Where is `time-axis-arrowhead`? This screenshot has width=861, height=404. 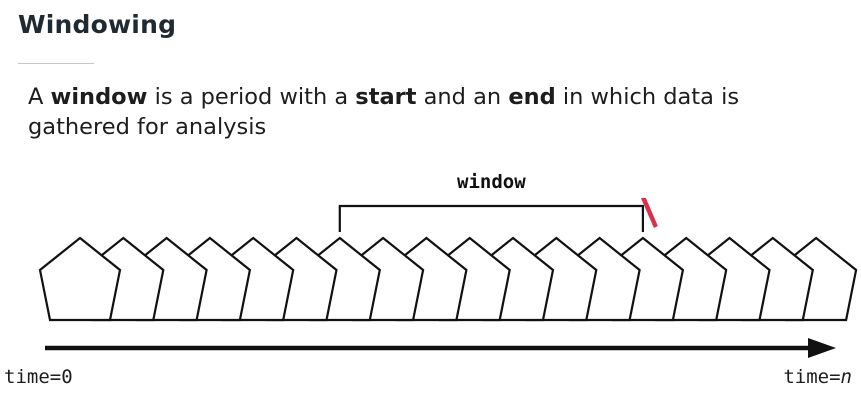
time-axis-arrowhead is located at coordinates (822, 348).